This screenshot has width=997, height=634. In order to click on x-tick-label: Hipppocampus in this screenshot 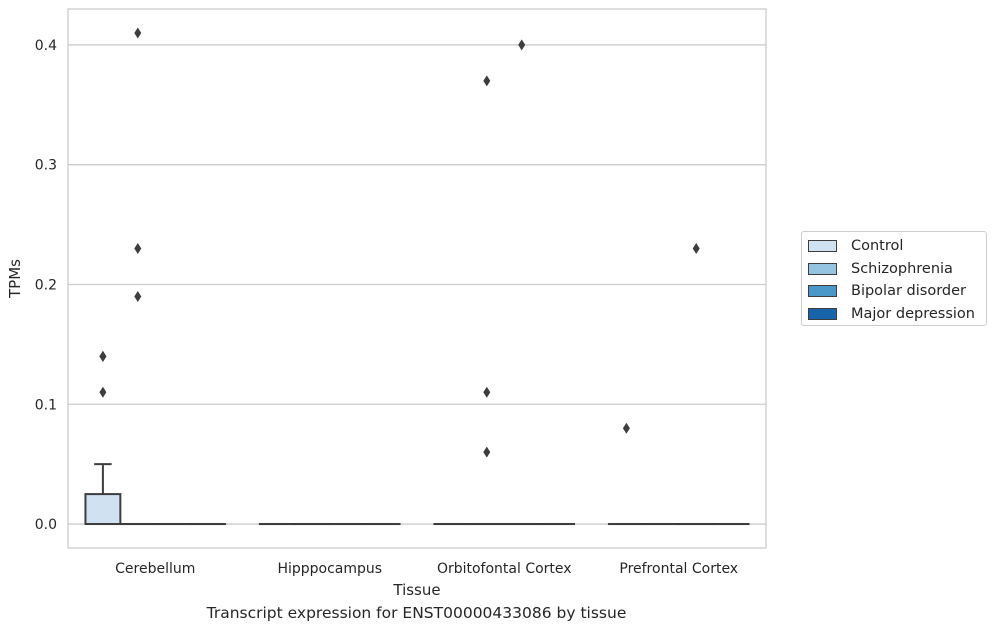, I will do `click(329, 569)`.